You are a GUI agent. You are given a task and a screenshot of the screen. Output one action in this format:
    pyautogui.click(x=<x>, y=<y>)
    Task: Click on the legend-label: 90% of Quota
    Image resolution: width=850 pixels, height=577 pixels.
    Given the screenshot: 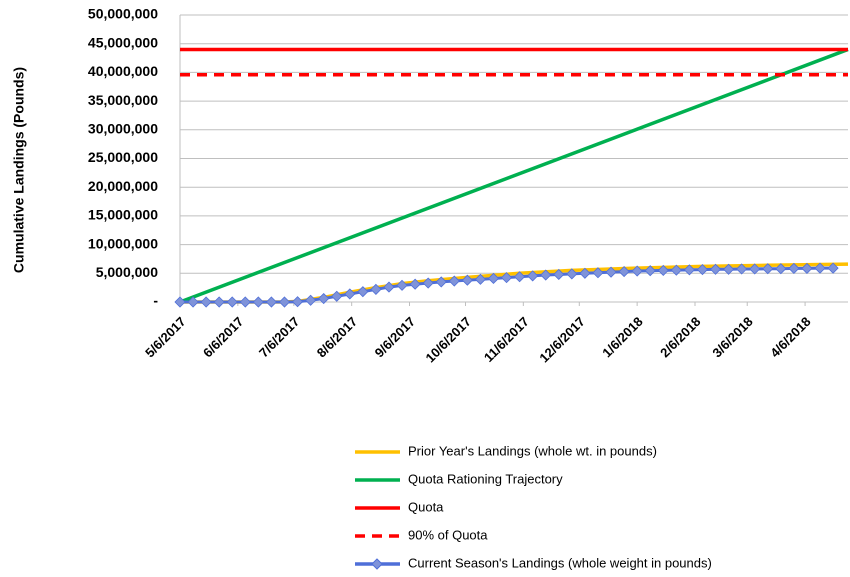 What is the action you would take?
    pyautogui.click(x=448, y=534)
    